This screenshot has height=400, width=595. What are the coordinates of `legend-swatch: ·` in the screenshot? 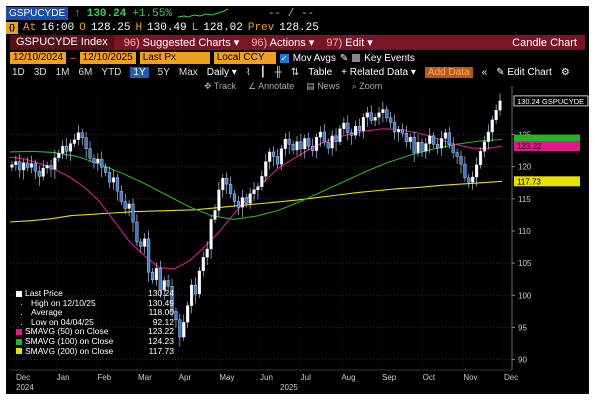 It's located at (21, 304).